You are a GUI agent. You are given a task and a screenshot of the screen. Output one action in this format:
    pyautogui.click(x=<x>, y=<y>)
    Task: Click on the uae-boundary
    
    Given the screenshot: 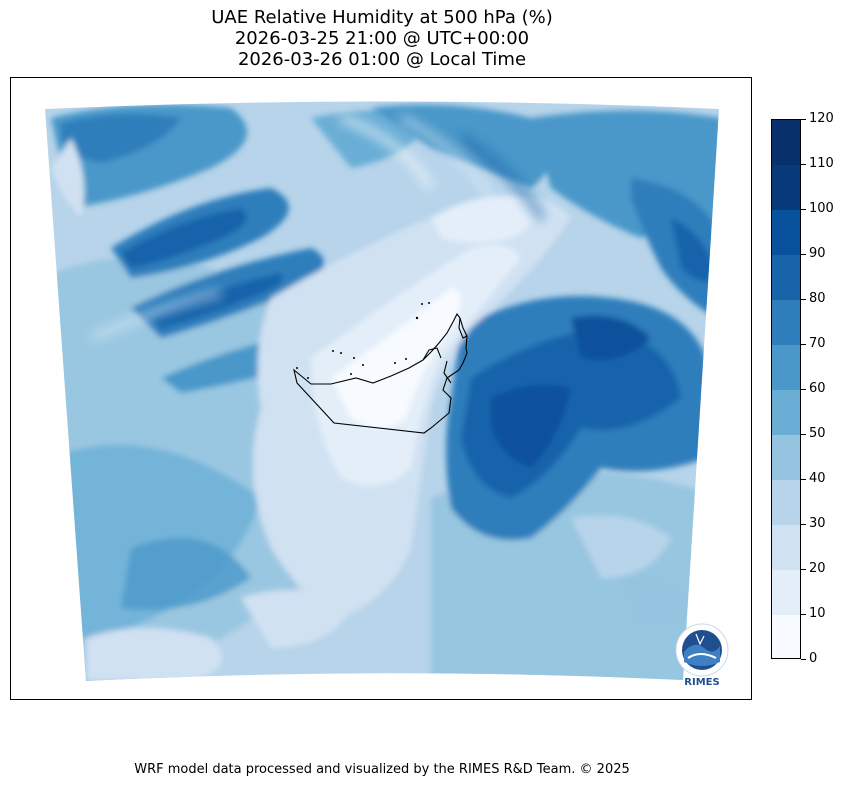 What is the action you would take?
    pyautogui.click(x=380, y=373)
    